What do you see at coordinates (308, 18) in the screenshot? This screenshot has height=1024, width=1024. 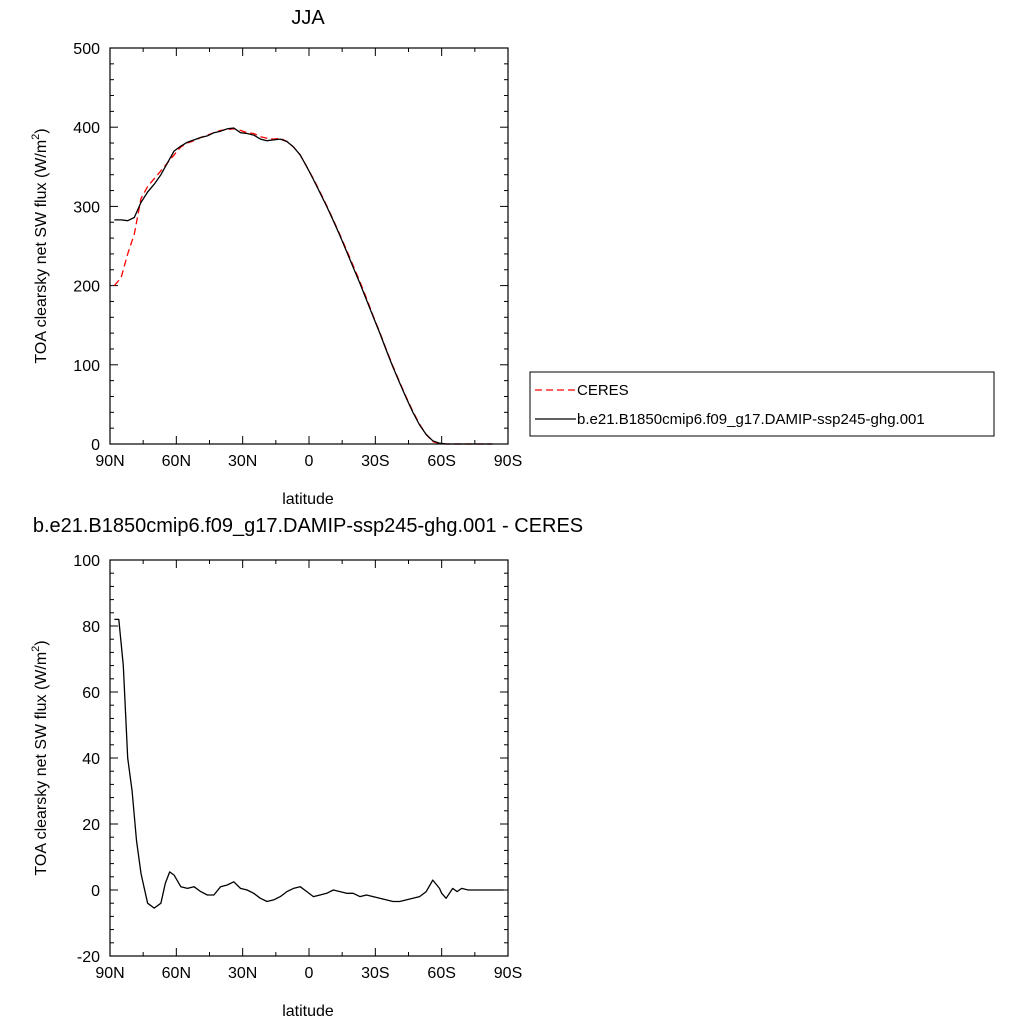 I see `panel-1-title: JJA` at bounding box center [308, 18].